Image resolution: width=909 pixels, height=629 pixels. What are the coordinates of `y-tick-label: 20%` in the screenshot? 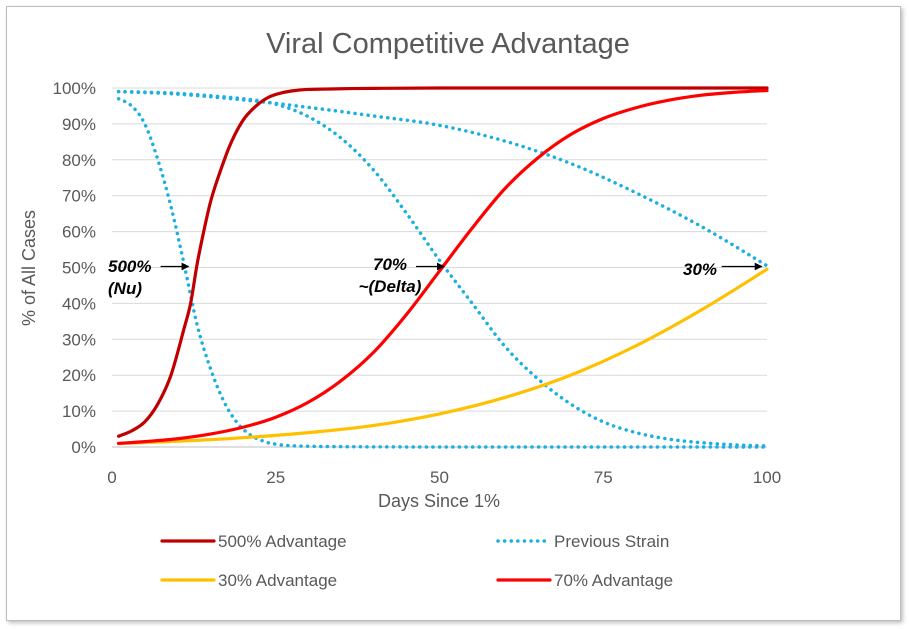 It's located at (79, 375).